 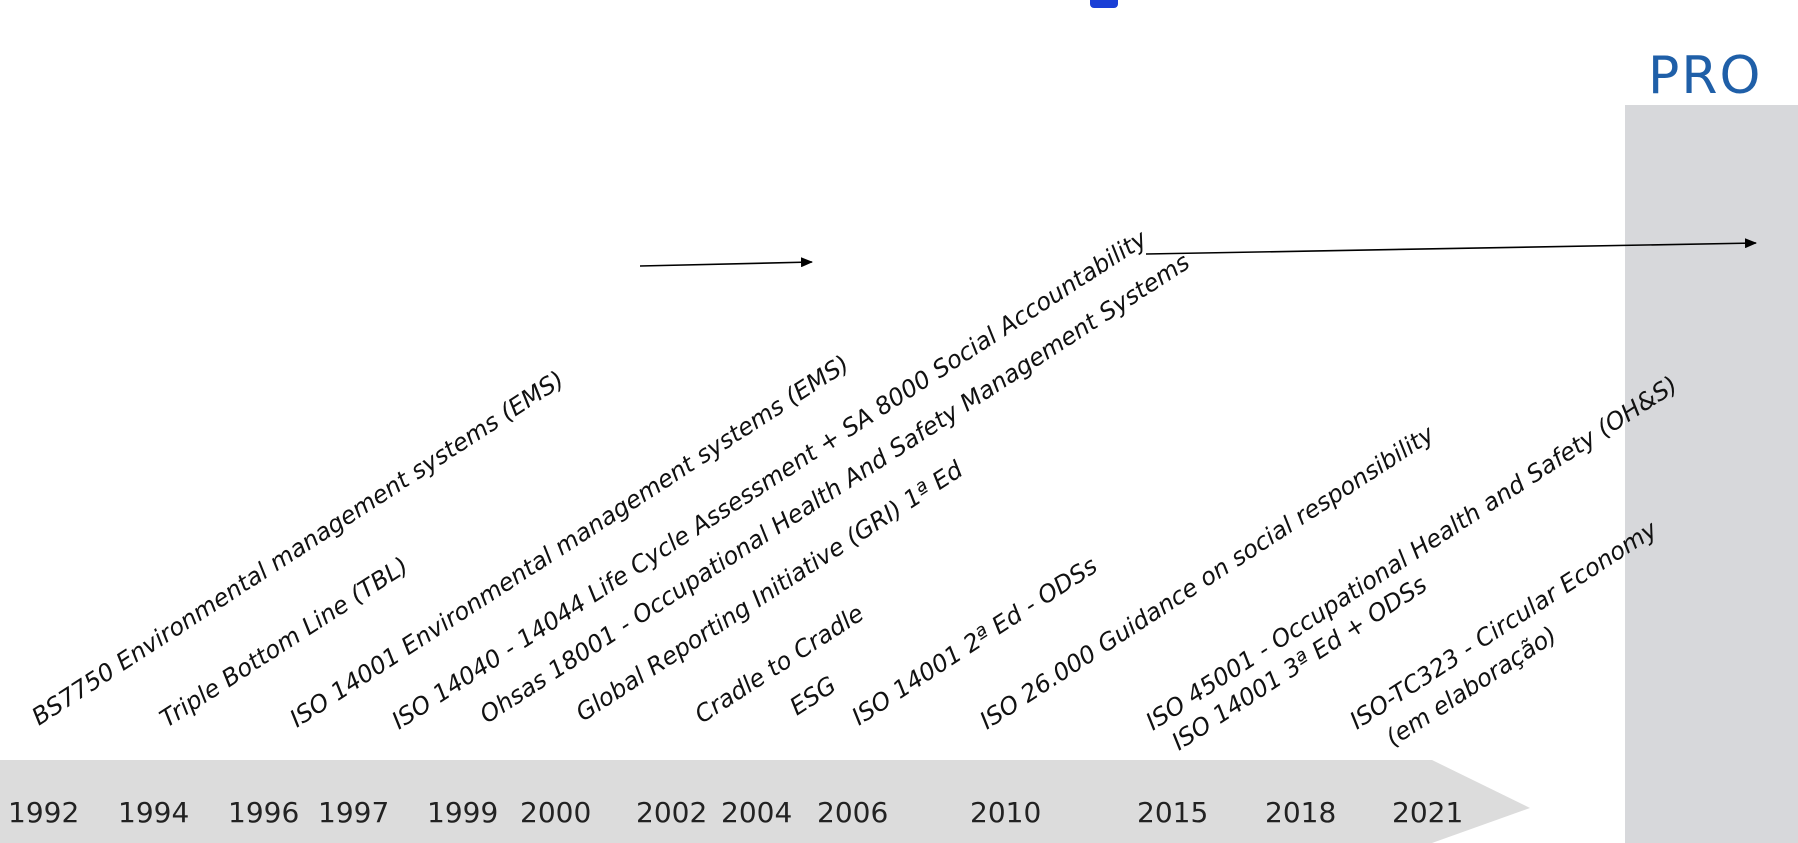 I want to click on year-label: 2010, so click(x=1006, y=812).